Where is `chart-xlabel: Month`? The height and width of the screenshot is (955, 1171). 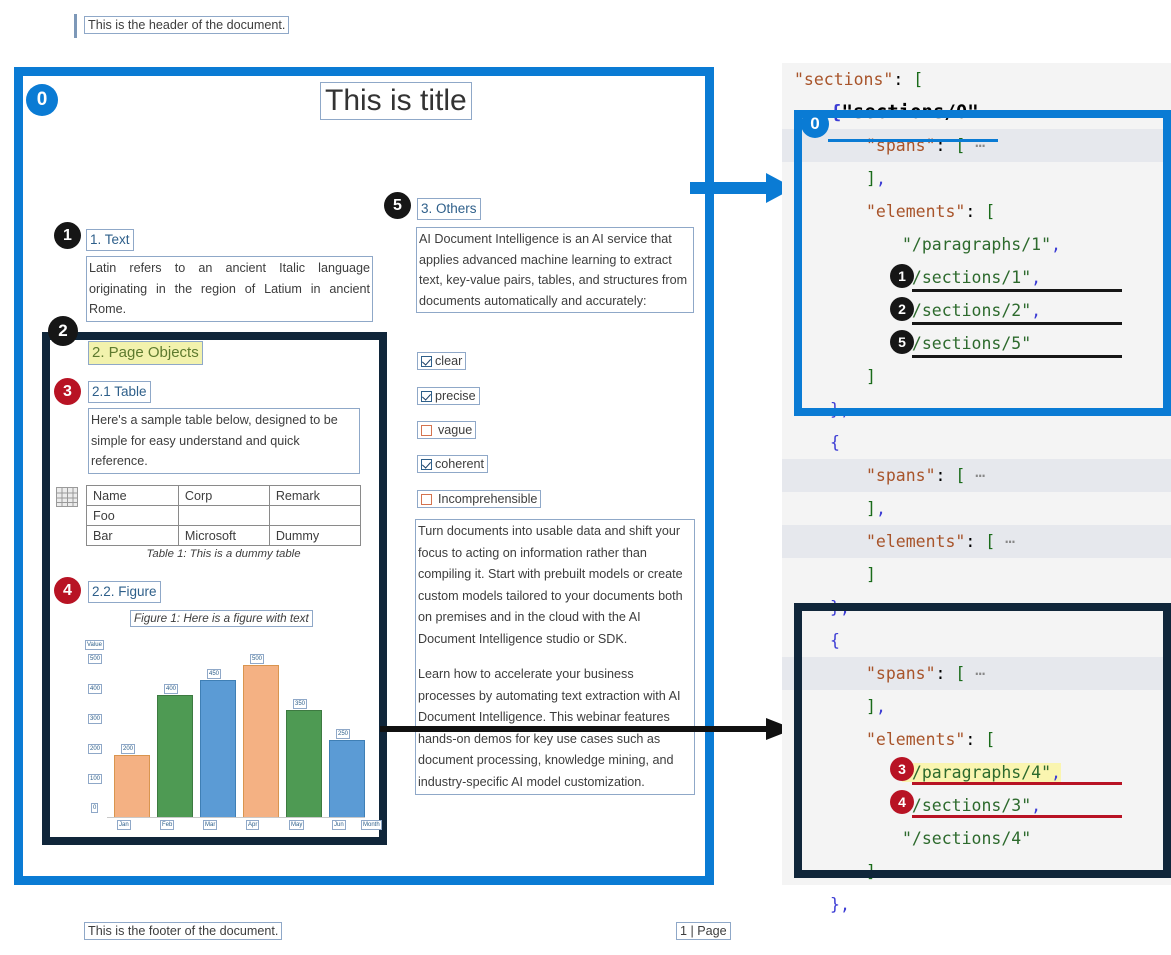
chart-xlabel: Month is located at coordinates (371, 825).